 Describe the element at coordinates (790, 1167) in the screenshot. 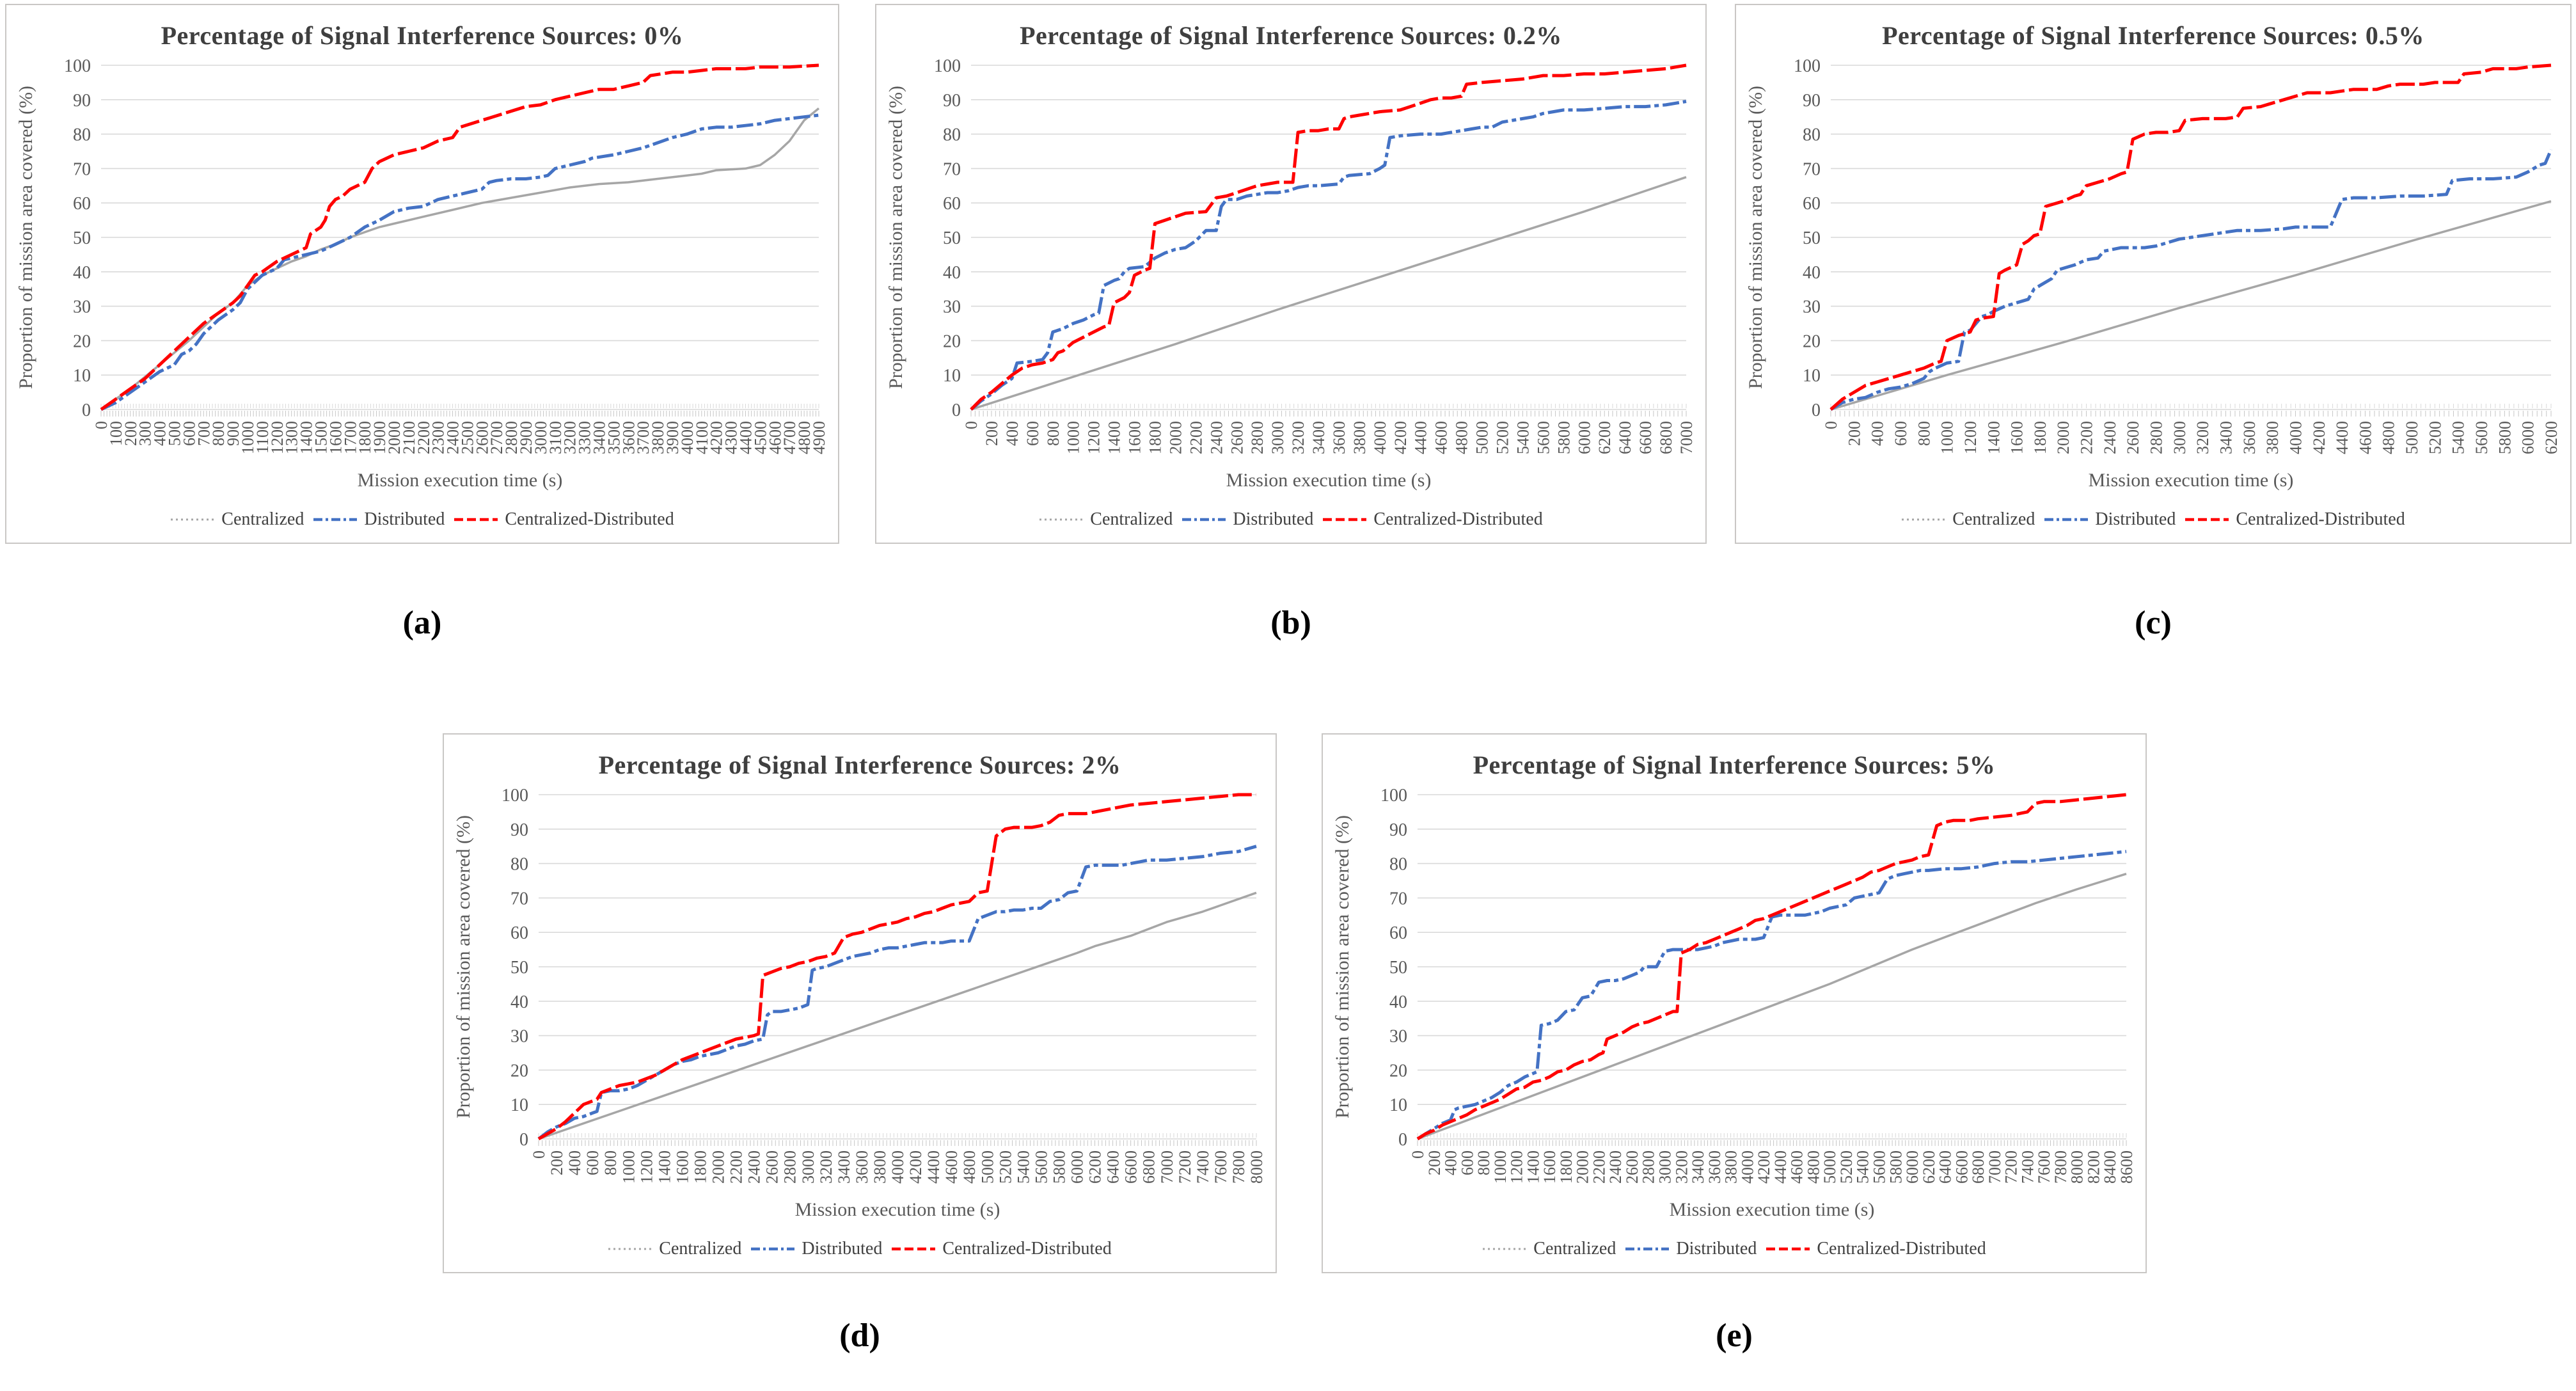

I see `svg-text: 2800` at that location.